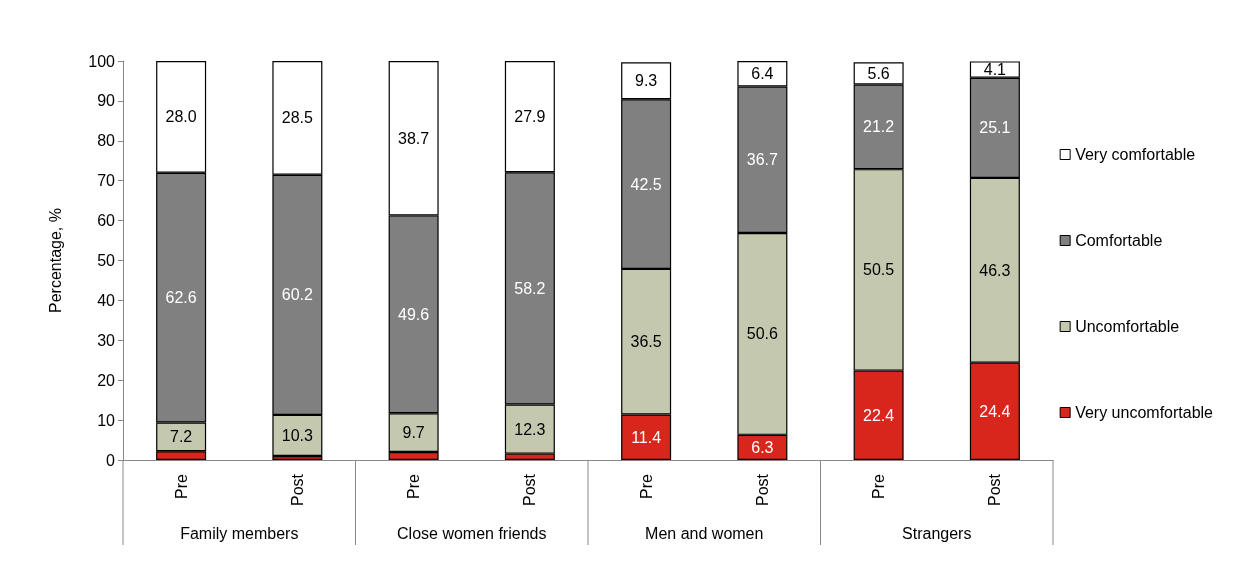  Describe the element at coordinates (106, 260) in the screenshot. I see `y-tick-label: 50` at that location.